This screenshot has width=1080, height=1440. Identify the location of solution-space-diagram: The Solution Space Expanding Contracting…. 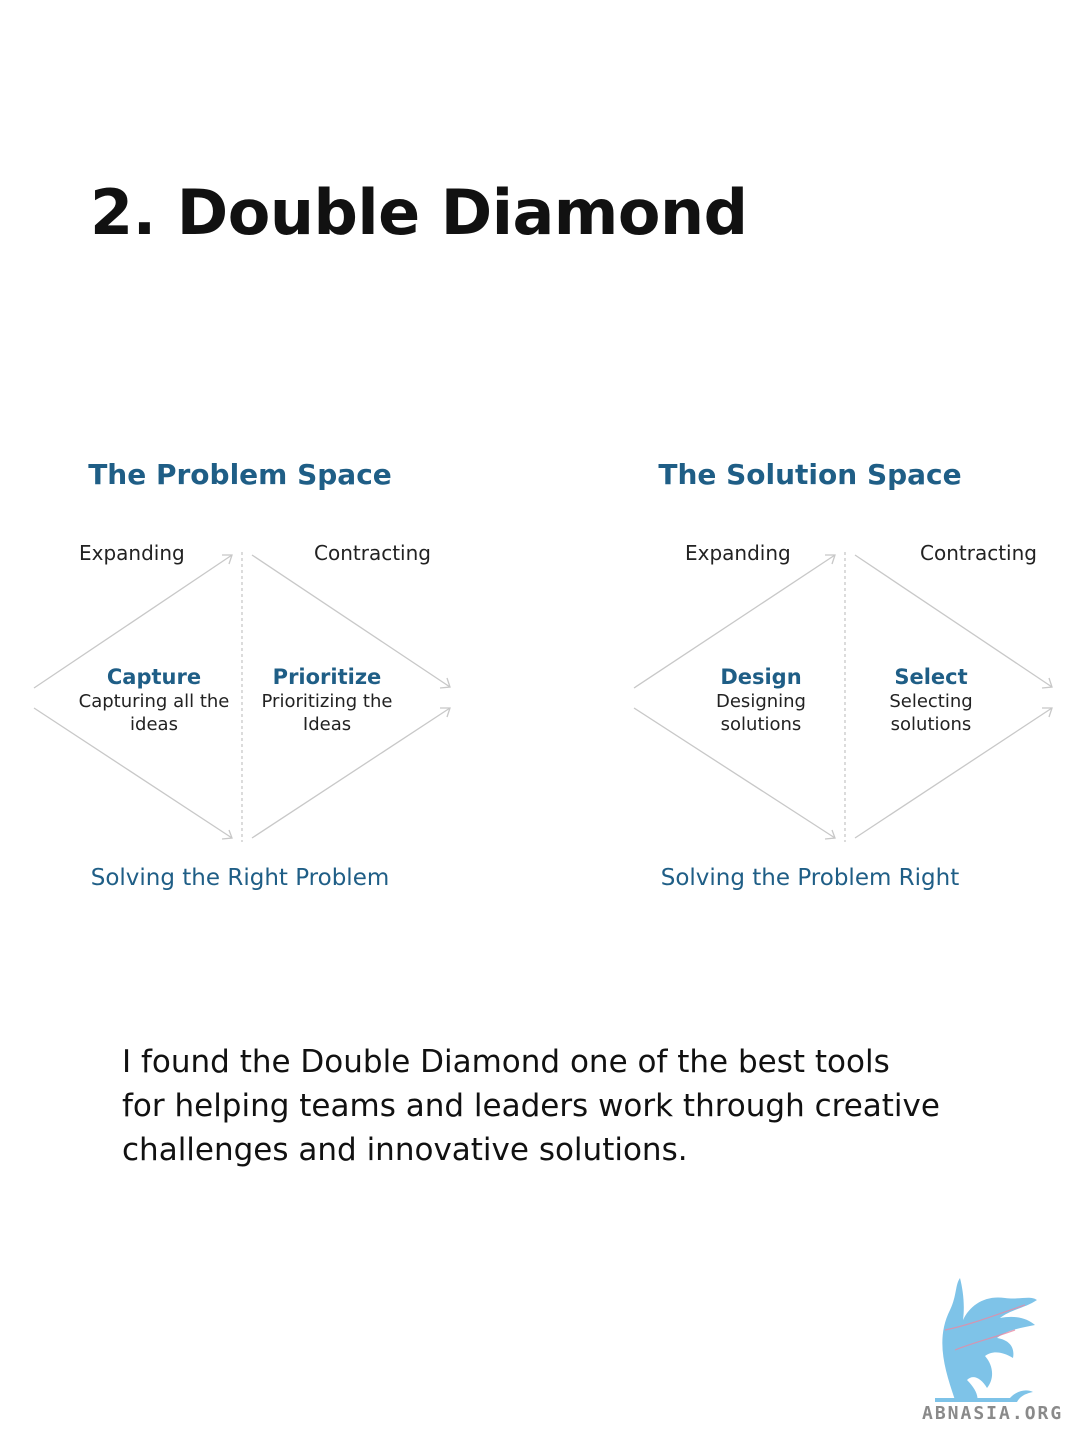
(840, 680).